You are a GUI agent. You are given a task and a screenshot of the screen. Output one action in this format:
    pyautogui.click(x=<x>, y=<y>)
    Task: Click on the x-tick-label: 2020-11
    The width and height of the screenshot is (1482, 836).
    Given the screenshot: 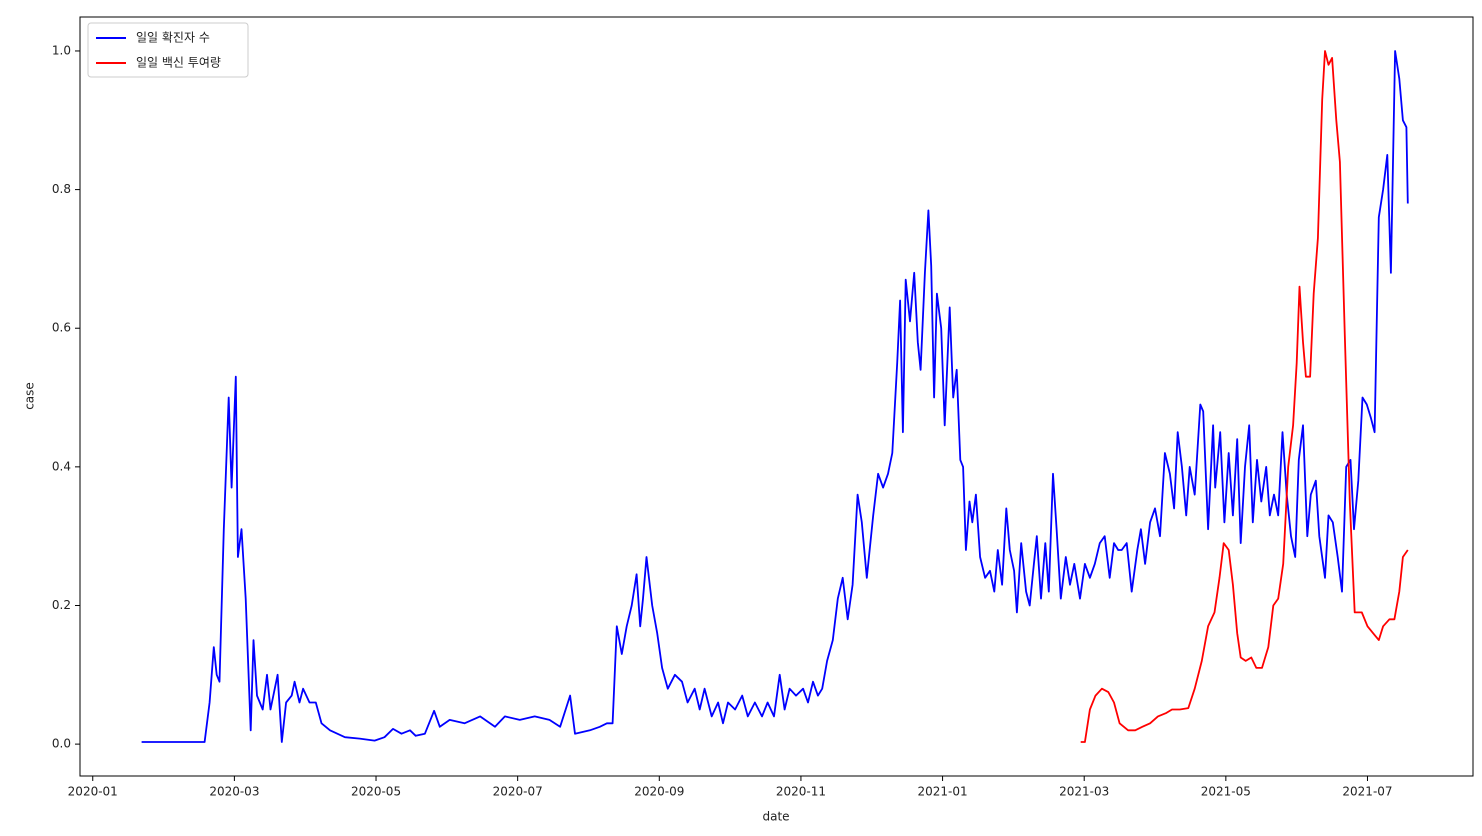 What is the action you would take?
    pyautogui.click(x=801, y=792)
    